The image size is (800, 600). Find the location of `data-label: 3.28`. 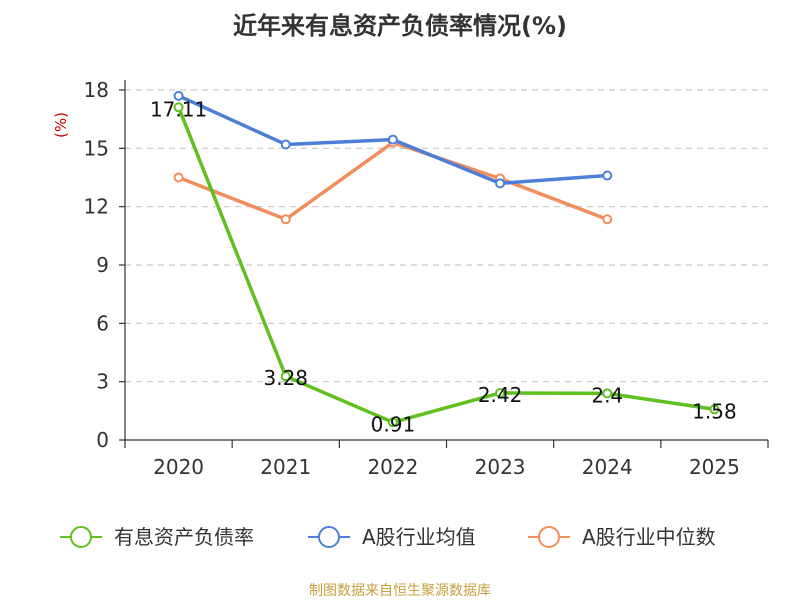

data-label: 3.28 is located at coordinates (285, 378).